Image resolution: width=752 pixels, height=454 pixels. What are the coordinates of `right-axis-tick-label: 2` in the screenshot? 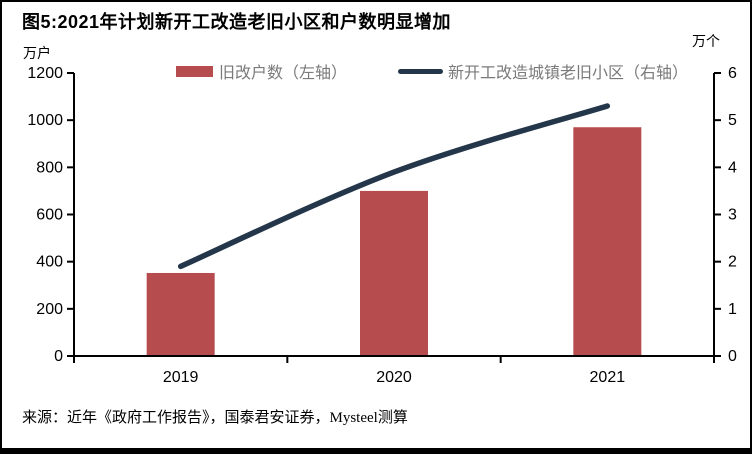 It's located at (732, 262).